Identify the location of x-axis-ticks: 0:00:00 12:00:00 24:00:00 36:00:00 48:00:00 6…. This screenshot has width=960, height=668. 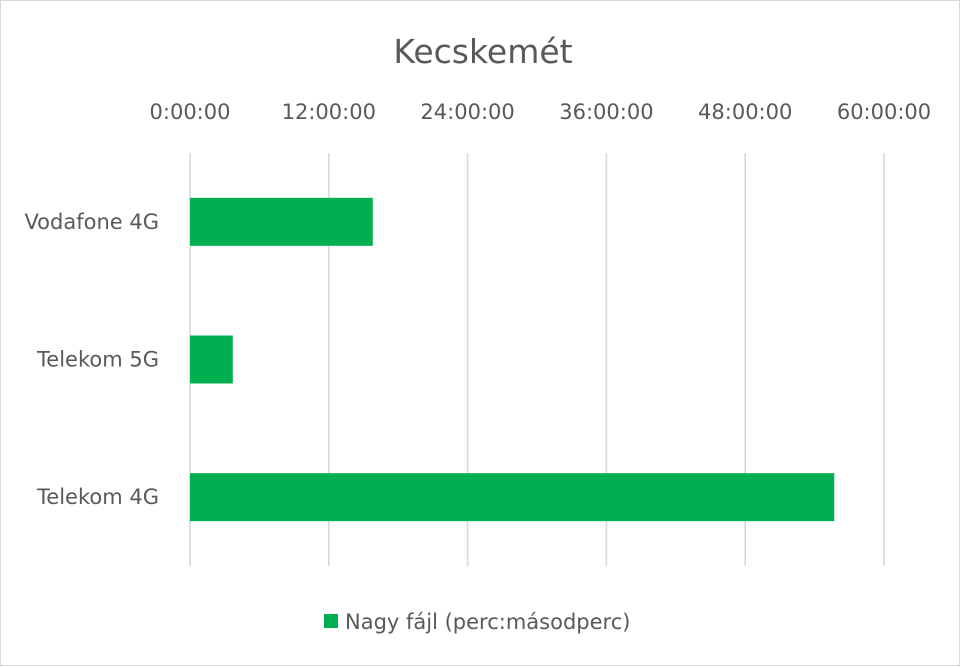
(541, 112).